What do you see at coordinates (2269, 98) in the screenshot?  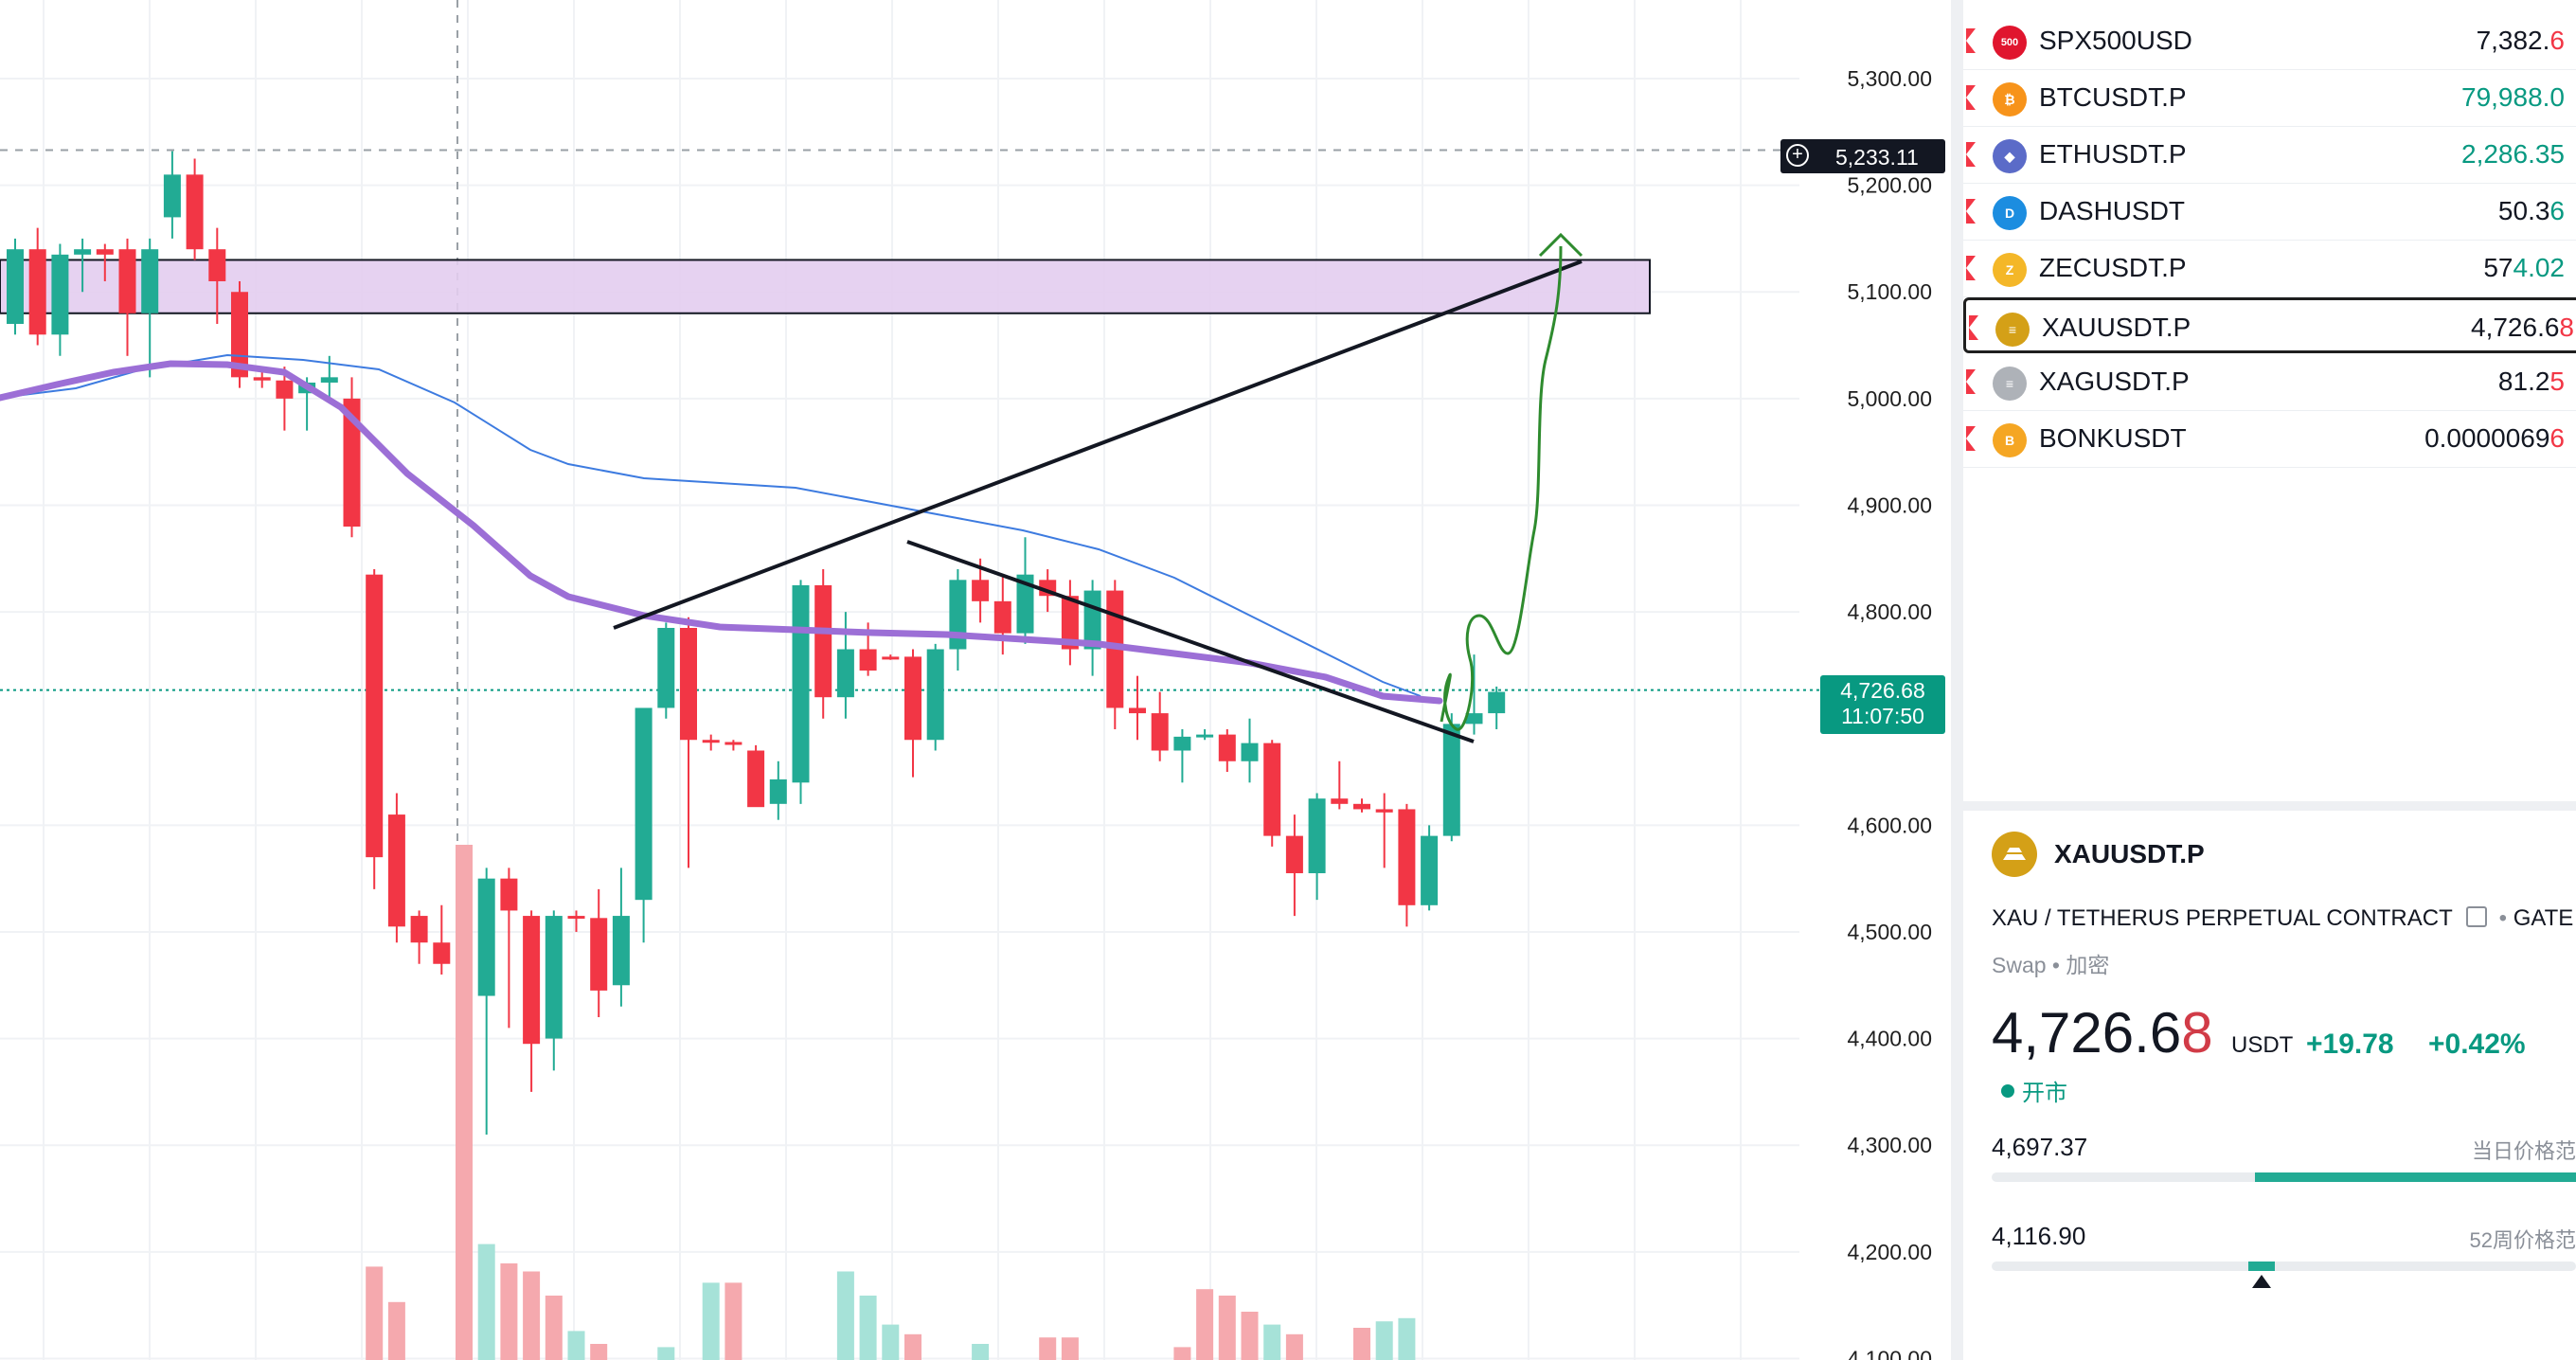 I see `watchlist-row: ₿ BTCUSDT.P 79,988.0` at bounding box center [2269, 98].